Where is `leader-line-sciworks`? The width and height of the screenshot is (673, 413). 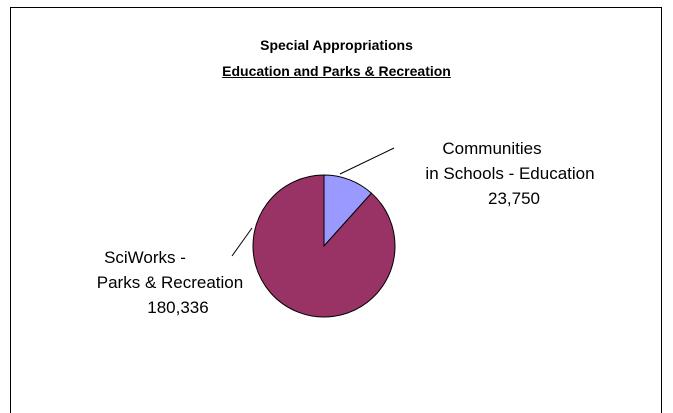
leader-line-sciworks is located at coordinates (242, 242).